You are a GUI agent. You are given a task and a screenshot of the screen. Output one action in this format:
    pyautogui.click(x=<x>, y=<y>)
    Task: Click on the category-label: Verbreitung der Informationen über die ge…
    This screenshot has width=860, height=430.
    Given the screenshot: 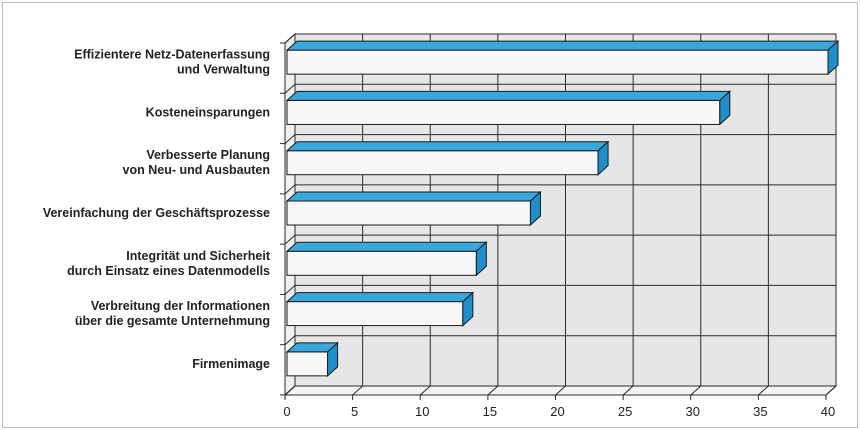 What is the action you would take?
    pyautogui.click(x=172, y=313)
    